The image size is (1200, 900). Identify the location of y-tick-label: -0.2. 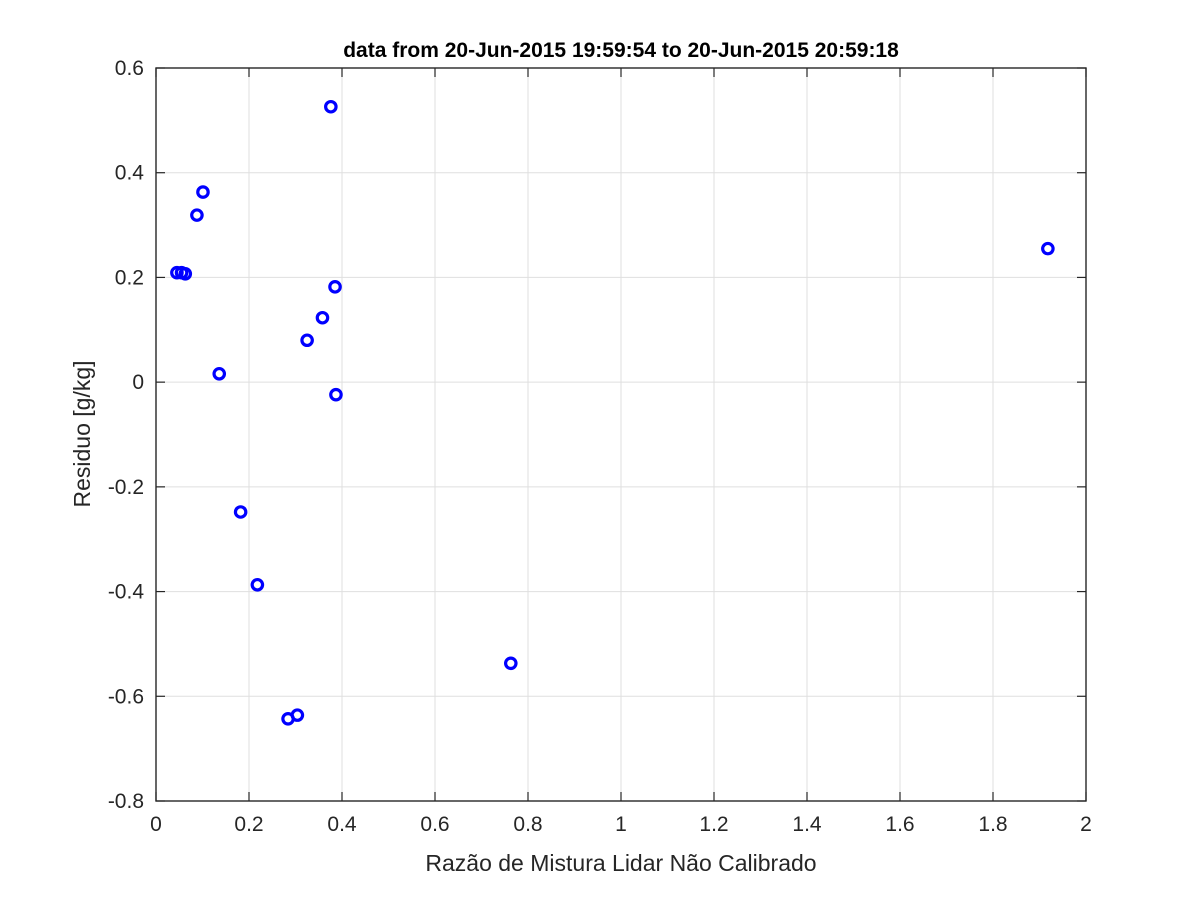
(126, 487).